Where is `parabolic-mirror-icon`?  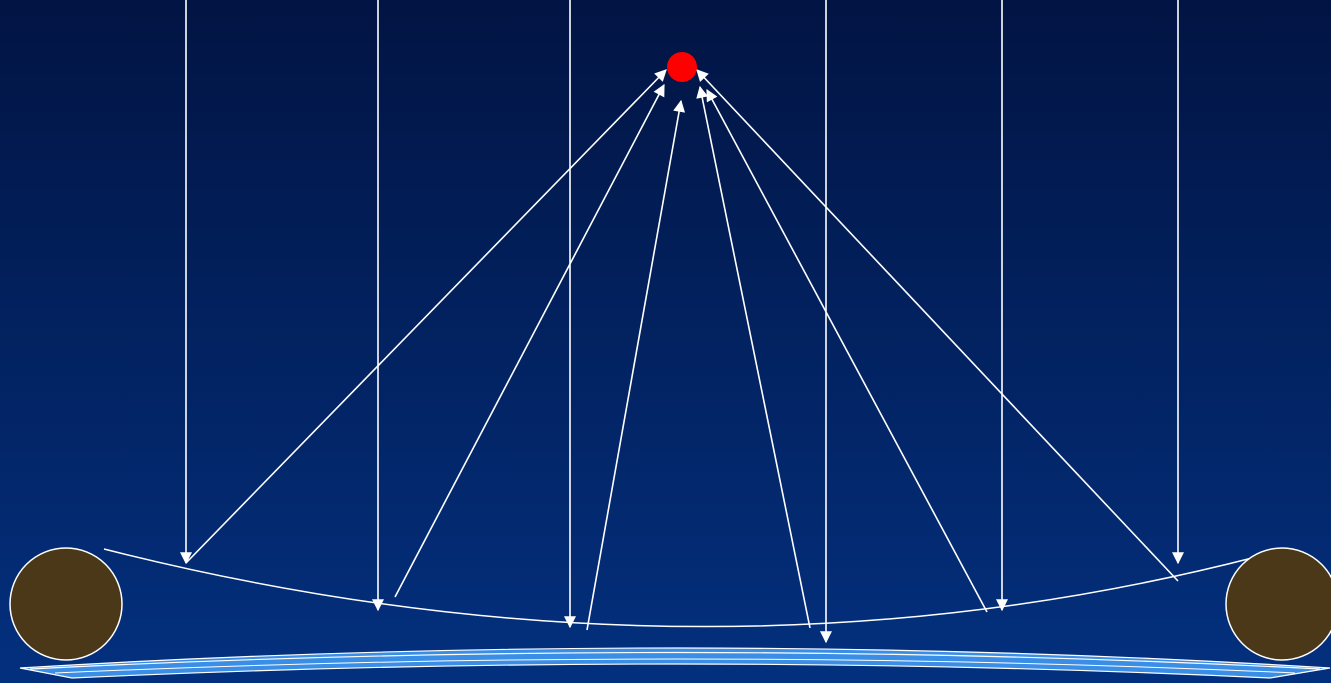
parabolic-mirror-icon is located at coordinates (680, 588).